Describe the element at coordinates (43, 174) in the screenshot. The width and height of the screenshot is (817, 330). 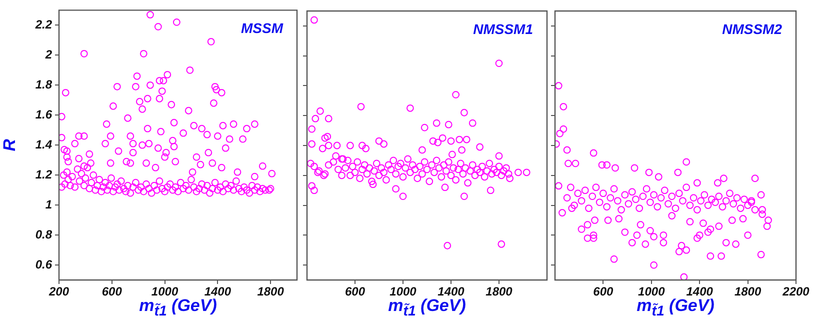
I see `y-tick-label: 1.2` at that location.